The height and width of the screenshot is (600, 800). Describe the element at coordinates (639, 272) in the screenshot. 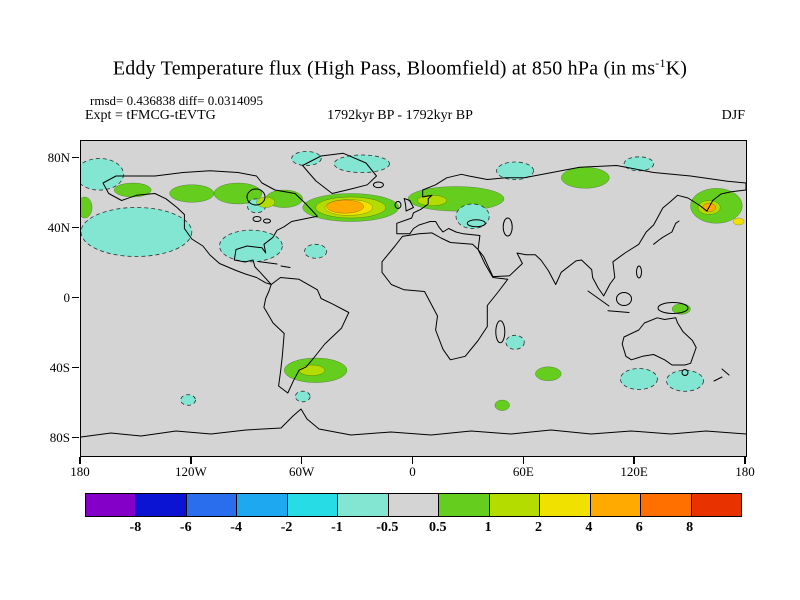

I see `coastline-philippines` at that location.